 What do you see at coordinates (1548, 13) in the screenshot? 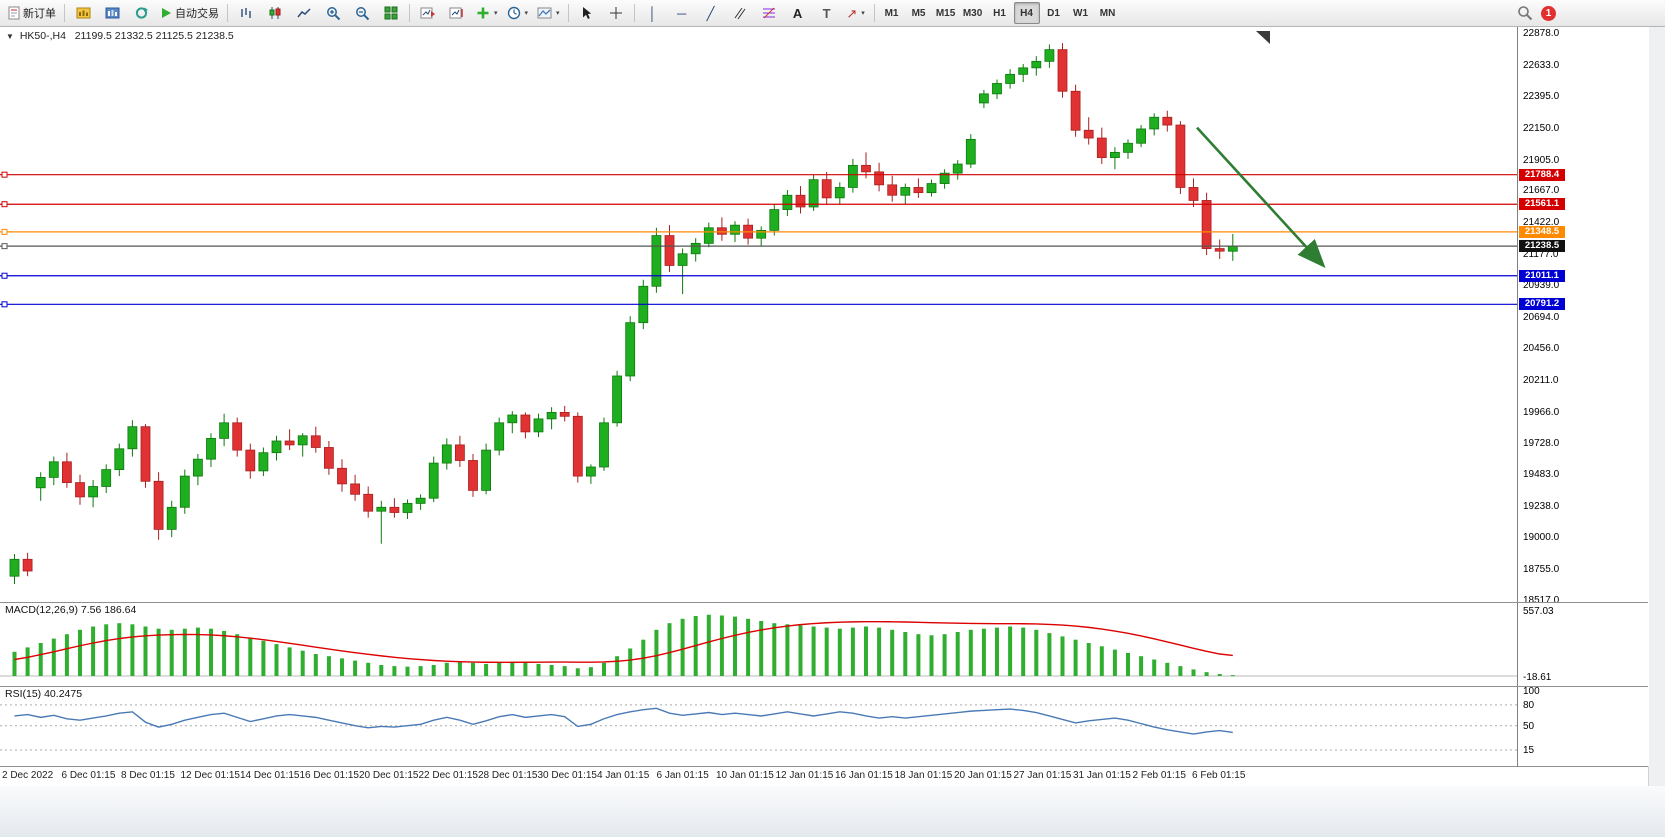
I see `notification-badge: 1` at bounding box center [1548, 13].